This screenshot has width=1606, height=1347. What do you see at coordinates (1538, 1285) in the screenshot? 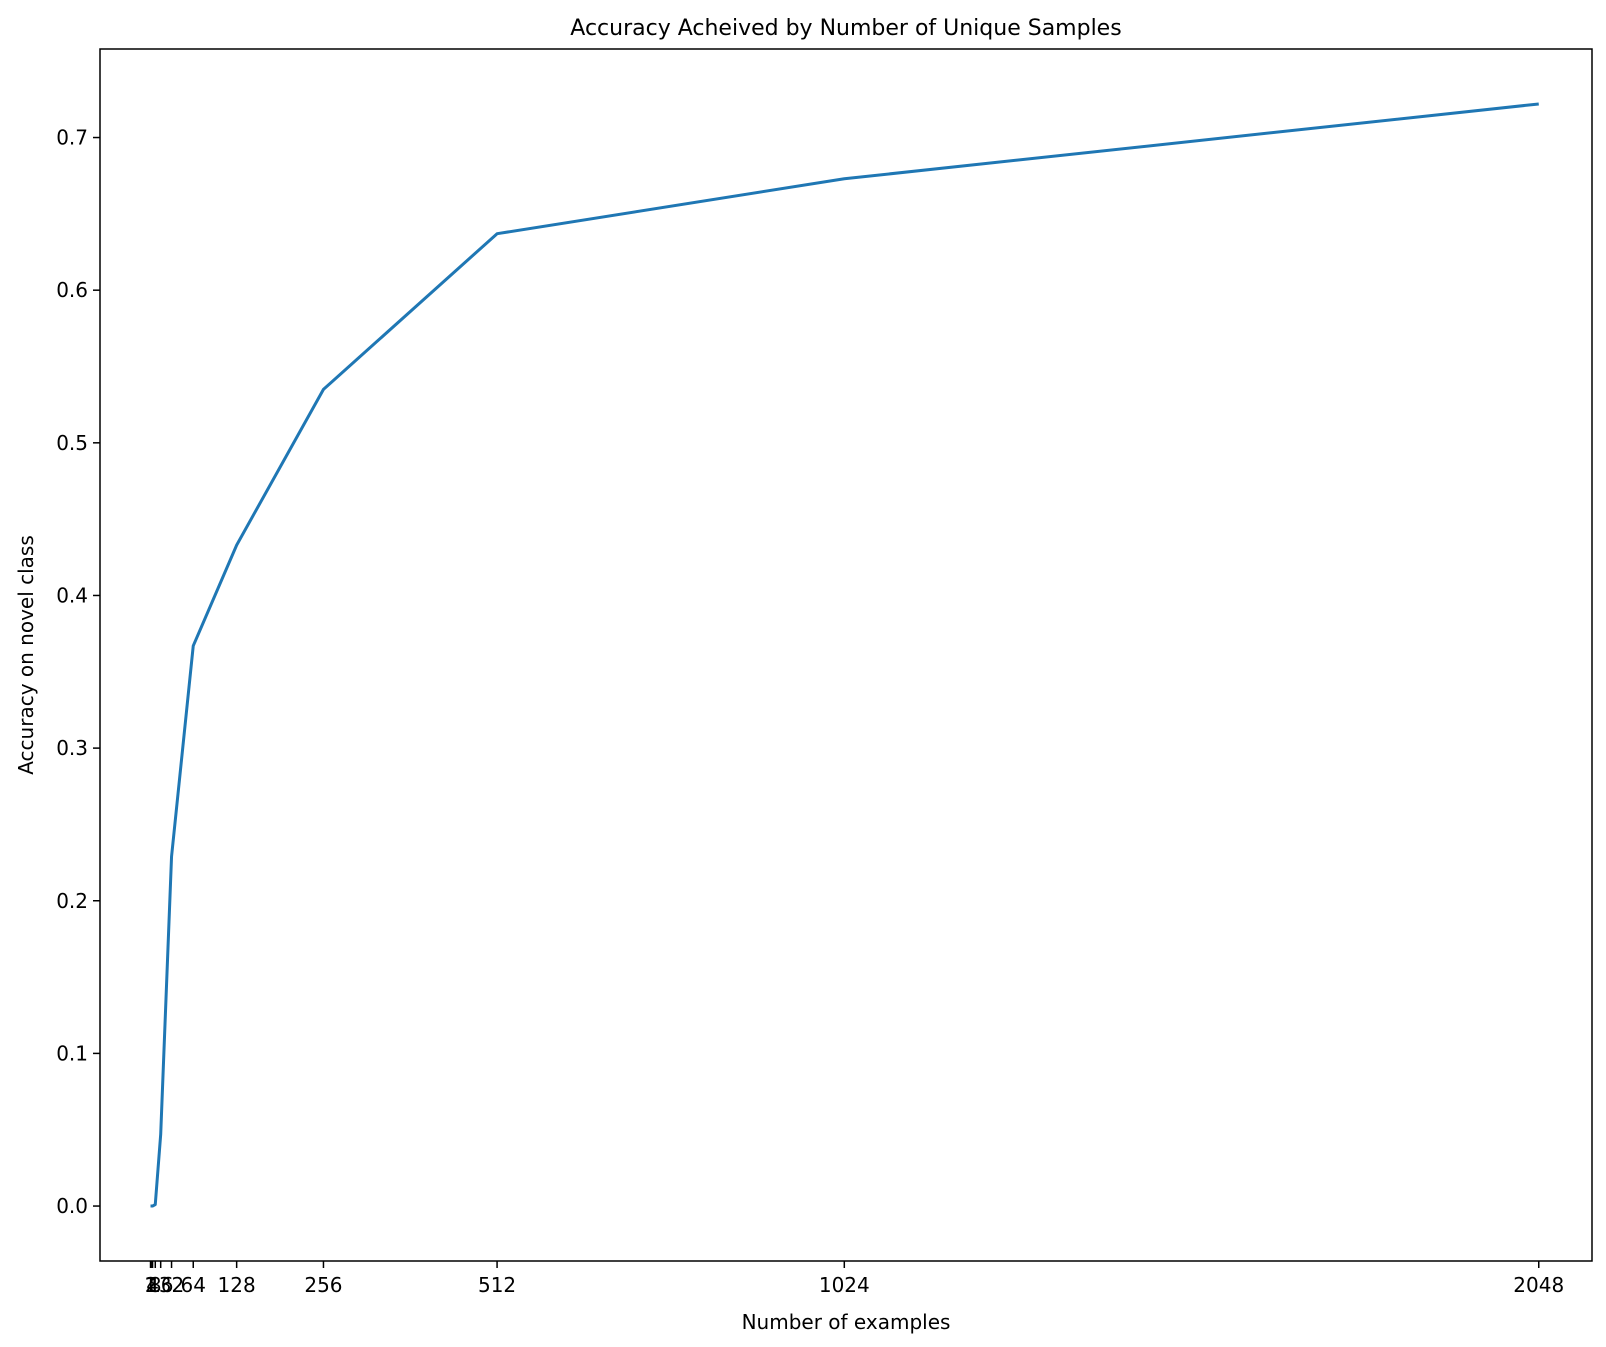
I see `x-tick-label: 2048` at bounding box center [1538, 1285].